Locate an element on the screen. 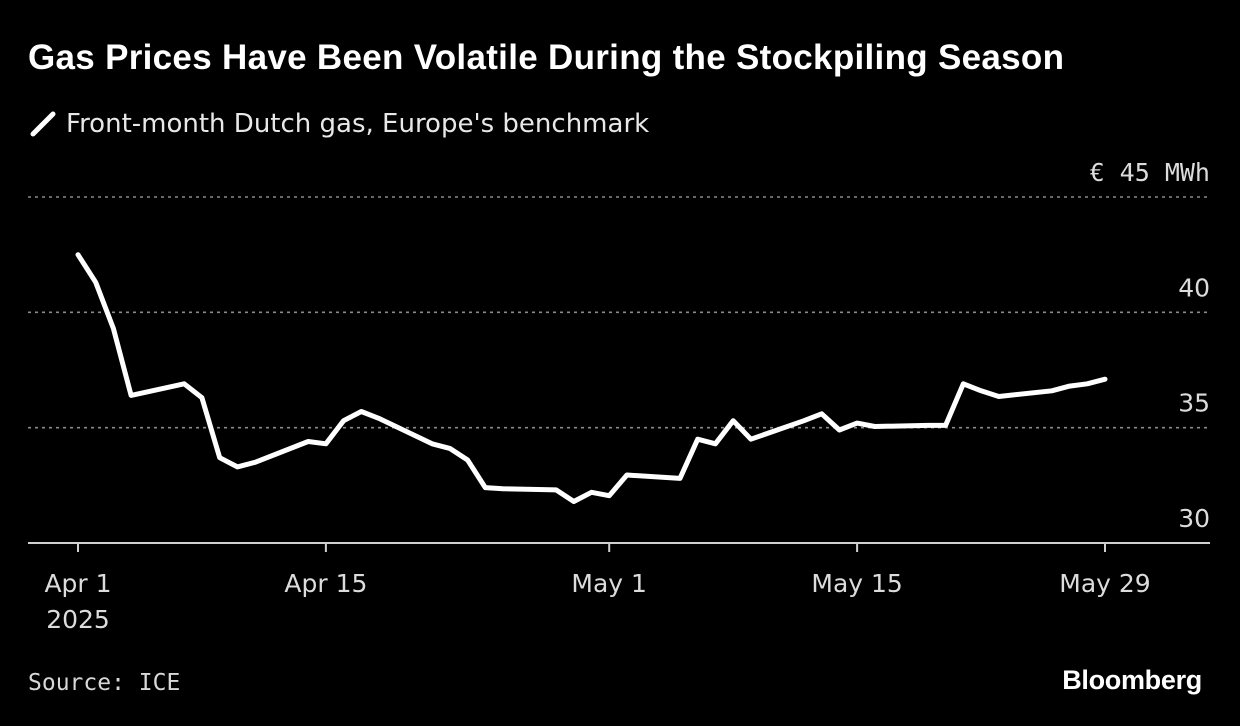  x-tick-sublabel: 2025 is located at coordinates (78, 619).